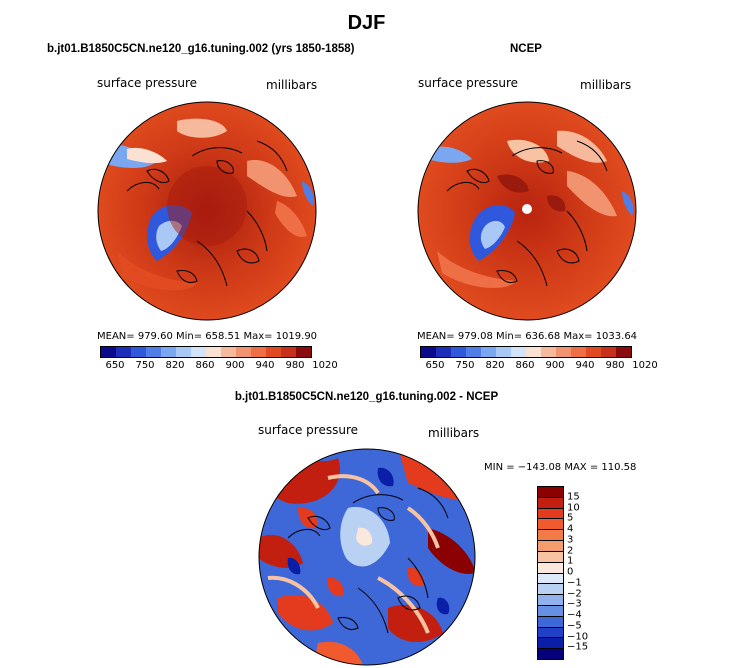 The width and height of the screenshot is (733, 668). What do you see at coordinates (207, 211) in the screenshot?
I see `model-polar-map` at bounding box center [207, 211].